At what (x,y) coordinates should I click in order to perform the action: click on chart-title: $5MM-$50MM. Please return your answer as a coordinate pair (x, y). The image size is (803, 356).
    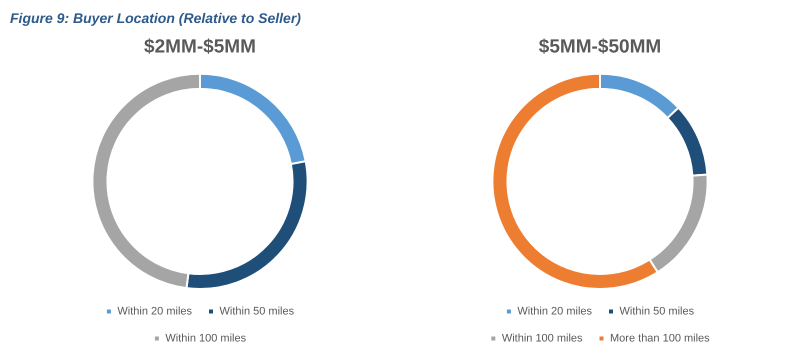
    Looking at the image, I should click on (600, 47).